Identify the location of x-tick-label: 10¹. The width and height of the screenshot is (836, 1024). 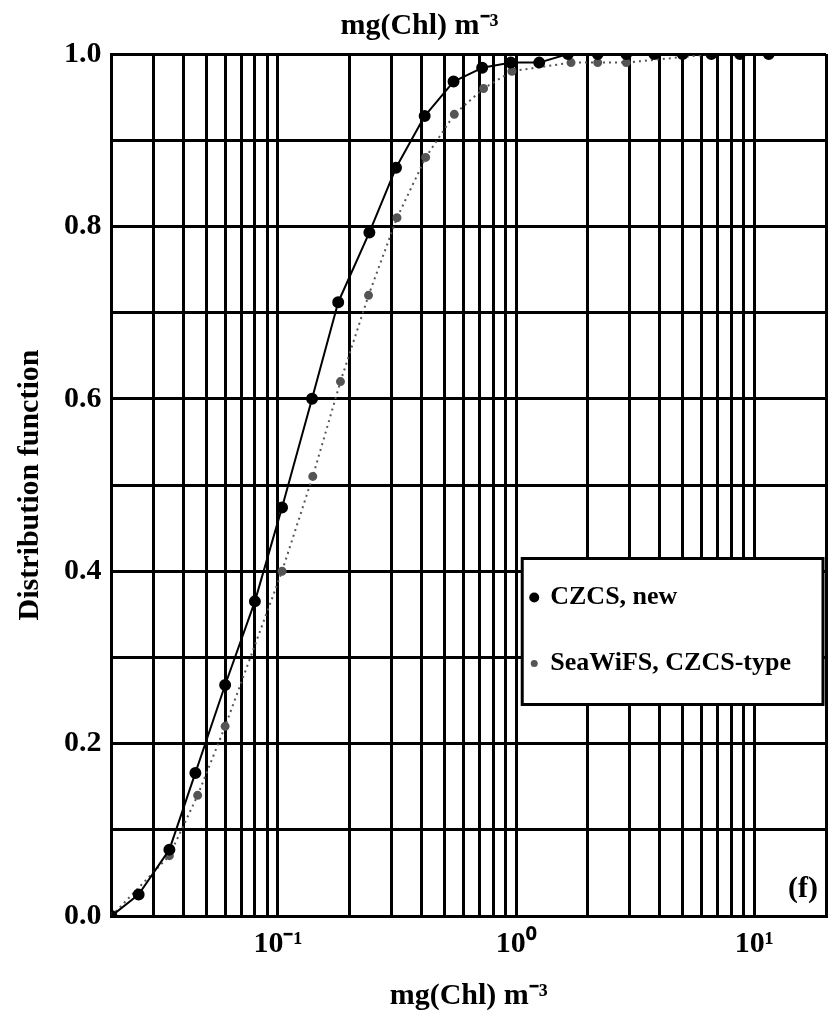
(754, 941).